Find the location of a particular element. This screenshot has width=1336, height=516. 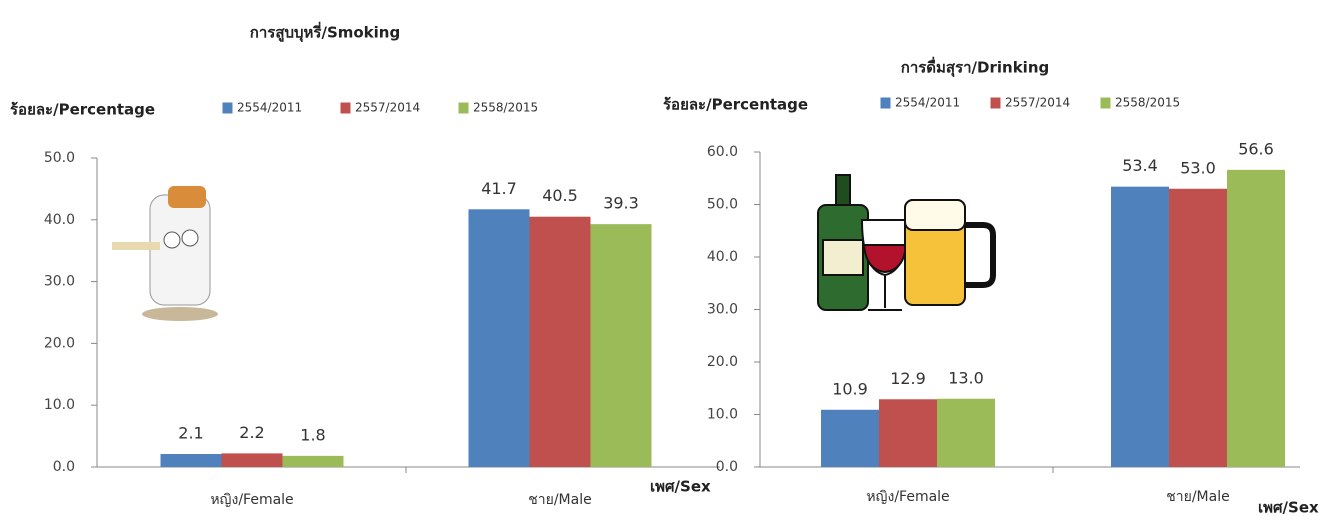

value-label: 2.1 is located at coordinates (190, 433).